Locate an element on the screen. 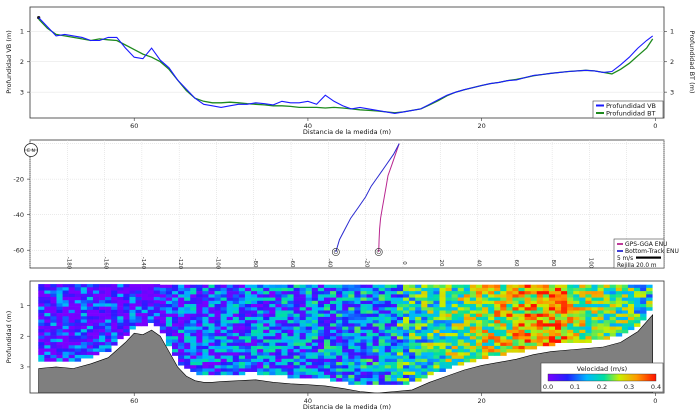 The height and width of the screenshot is (416, 698). legend-velocity-scale-label: 5 m/s is located at coordinates (625, 259).